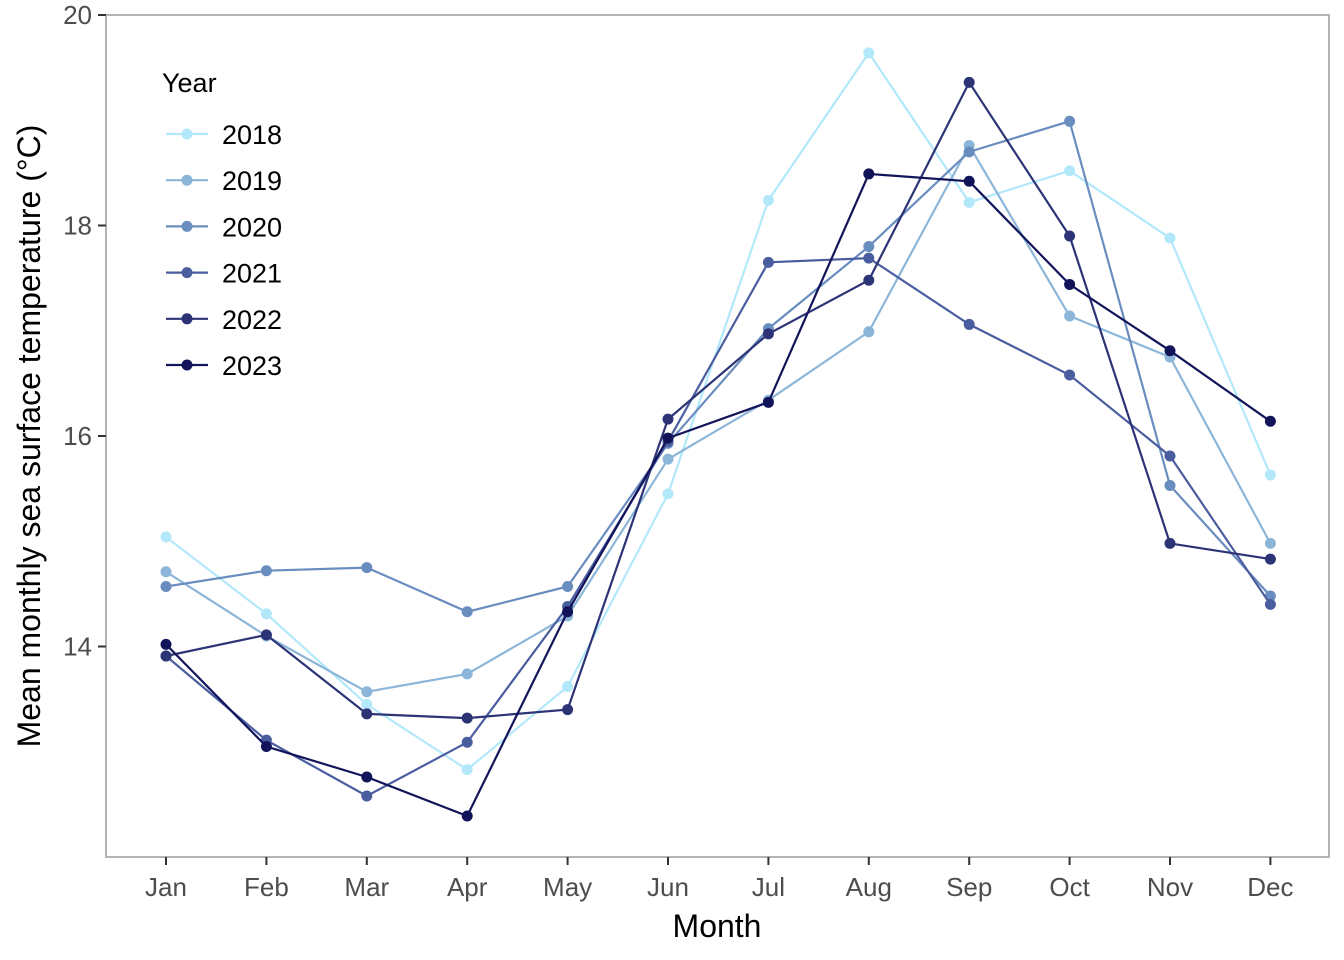  I want to click on legend-label: 2022, so click(252, 320).